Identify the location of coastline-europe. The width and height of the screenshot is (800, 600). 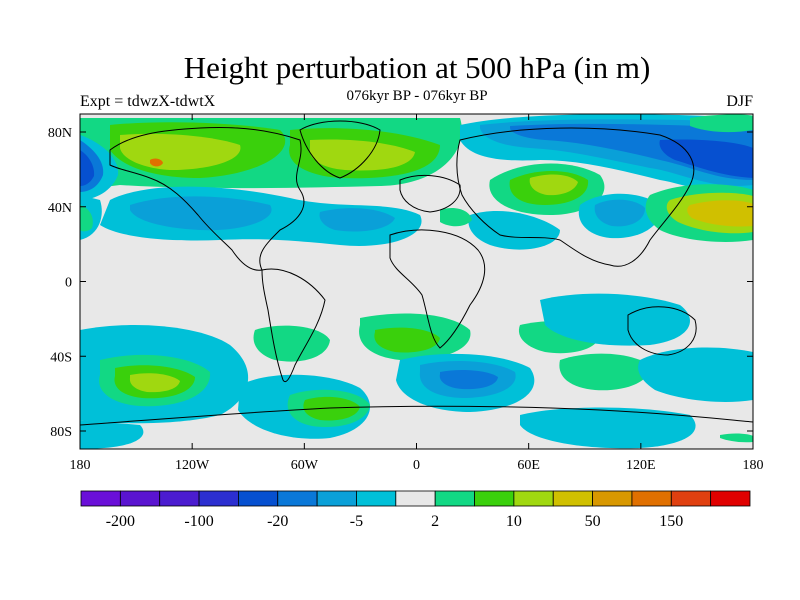
(430, 194).